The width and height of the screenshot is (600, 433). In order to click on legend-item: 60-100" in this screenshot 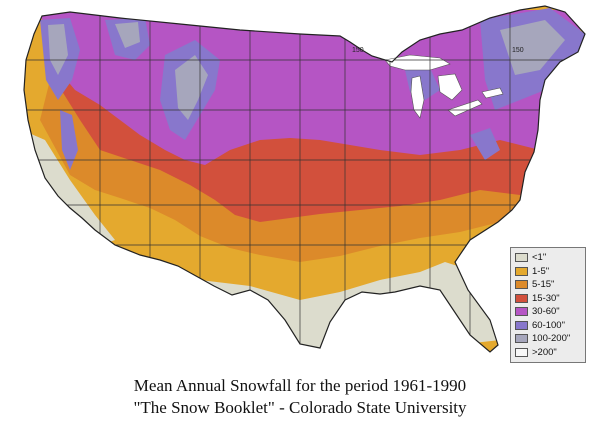, I will do `click(550, 326)`.